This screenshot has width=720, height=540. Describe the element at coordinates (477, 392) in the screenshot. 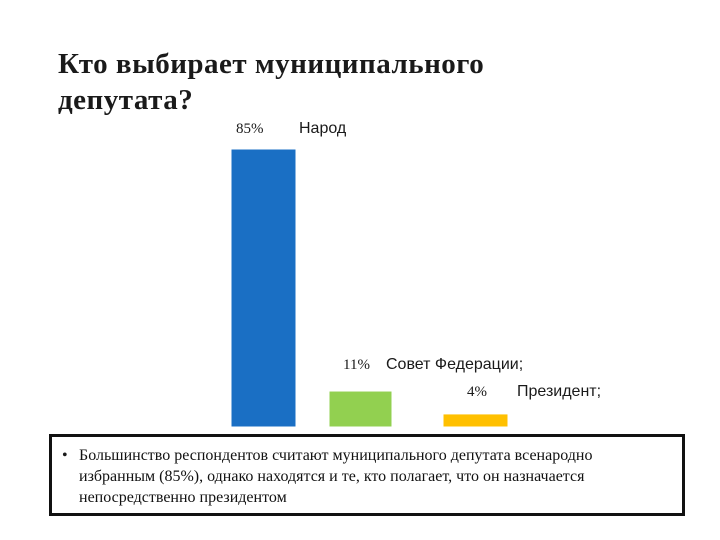

I see `value-label-3: 4%` at that location.